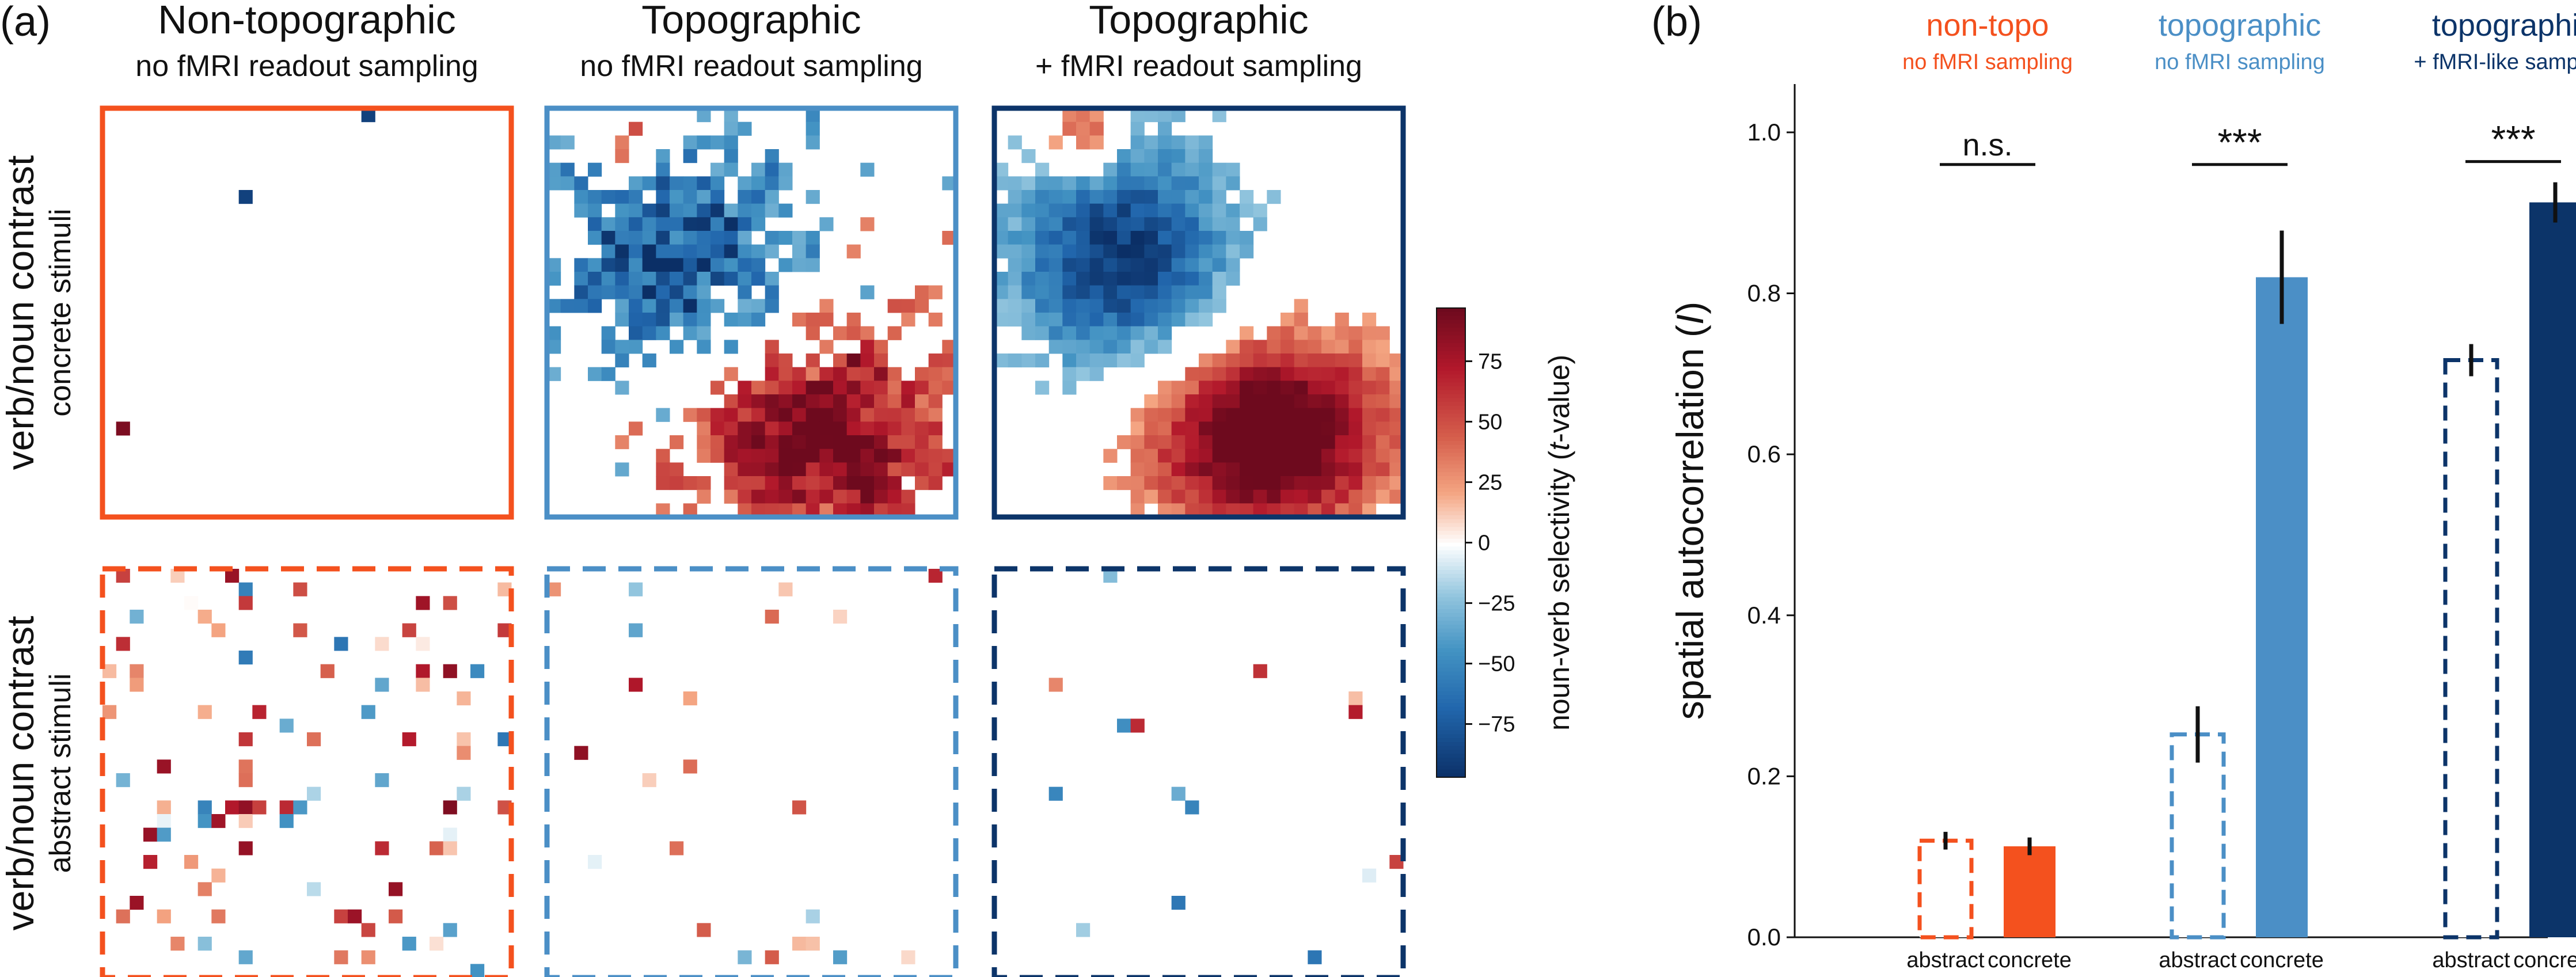  I want to click on colorbar-tick-label: 50, so click(1490, 422).